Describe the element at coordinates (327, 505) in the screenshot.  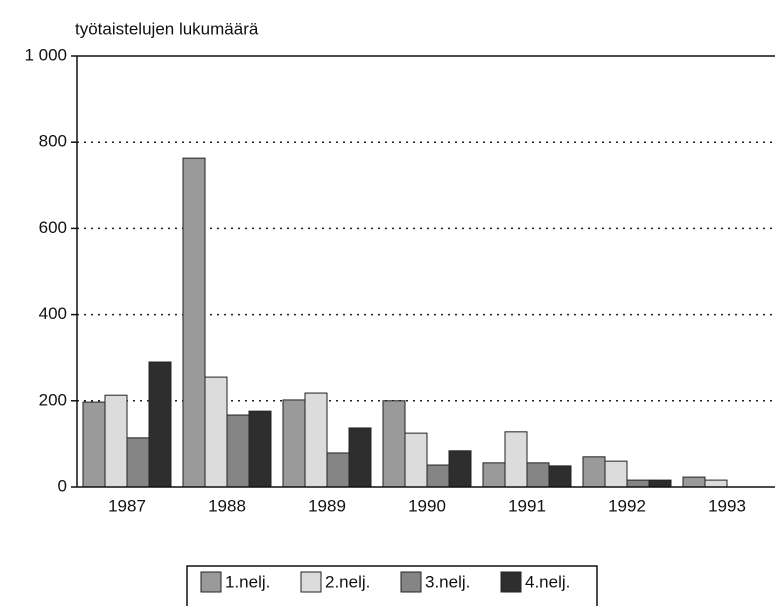
I see `x-tick-label: 1989` at that location.